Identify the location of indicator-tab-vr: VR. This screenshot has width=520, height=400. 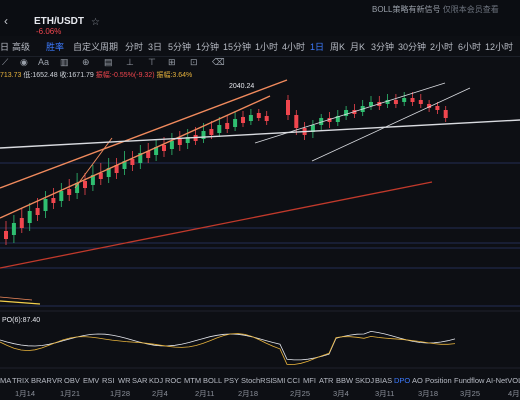
(57, 380).